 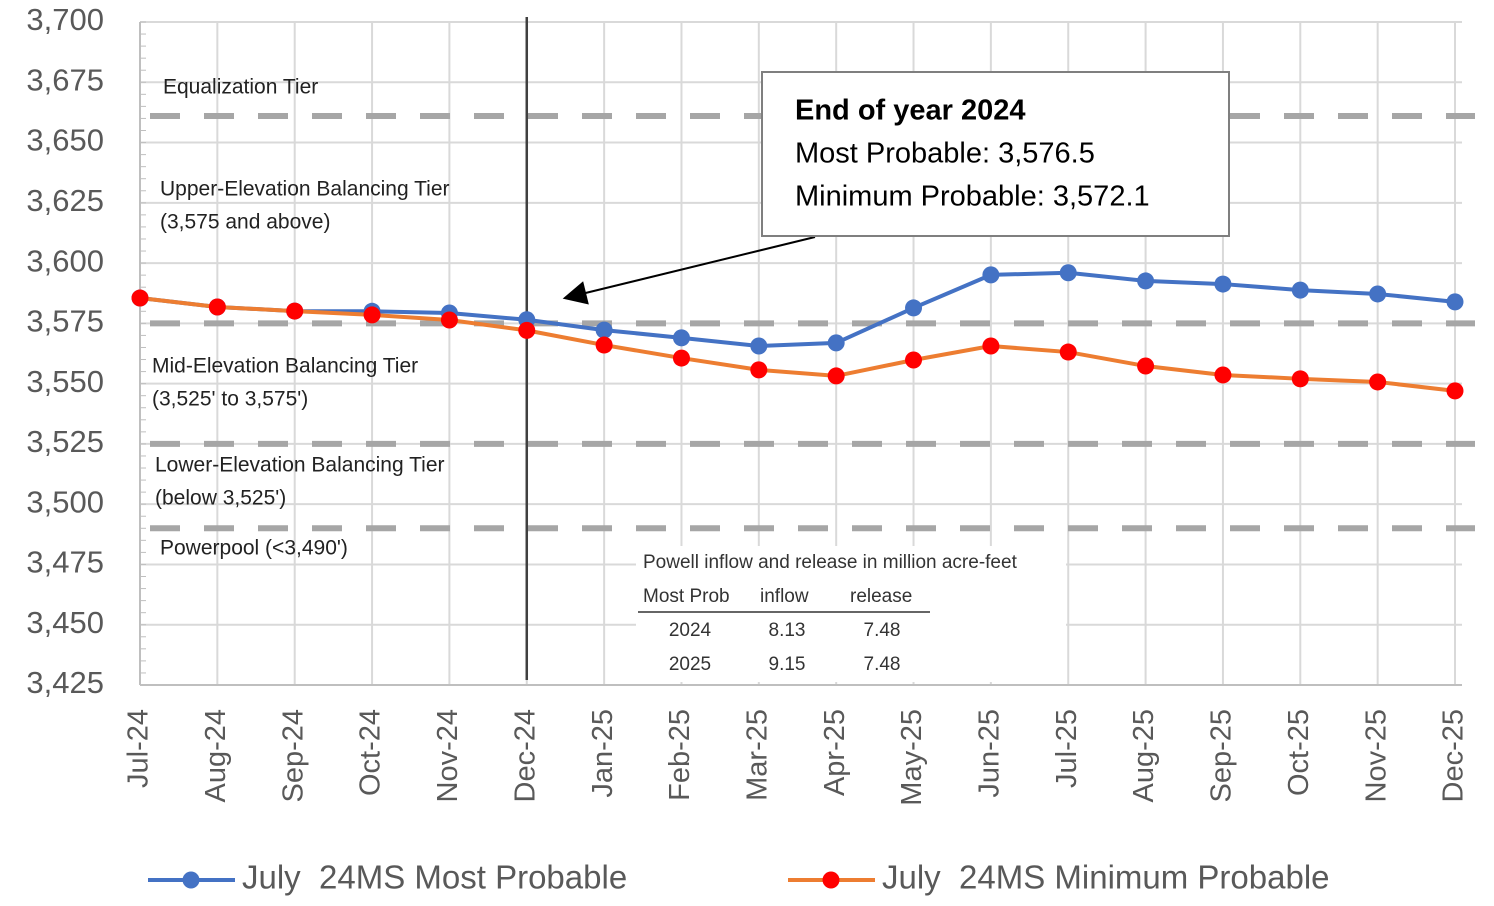 I want to click on x-tick-label: Aug-24, so click(x=216, y=756).